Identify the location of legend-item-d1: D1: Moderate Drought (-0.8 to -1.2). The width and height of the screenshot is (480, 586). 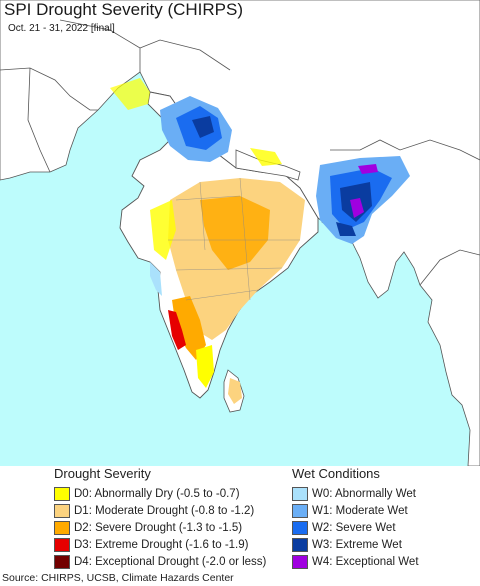
(174, 510).